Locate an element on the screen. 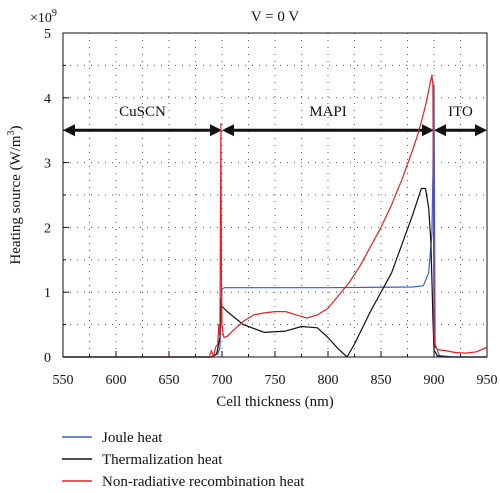 The width and height of the screenshot is (500, 493). x-axis-title: Cell thickness (nm) is located at coordinates (274, 402).